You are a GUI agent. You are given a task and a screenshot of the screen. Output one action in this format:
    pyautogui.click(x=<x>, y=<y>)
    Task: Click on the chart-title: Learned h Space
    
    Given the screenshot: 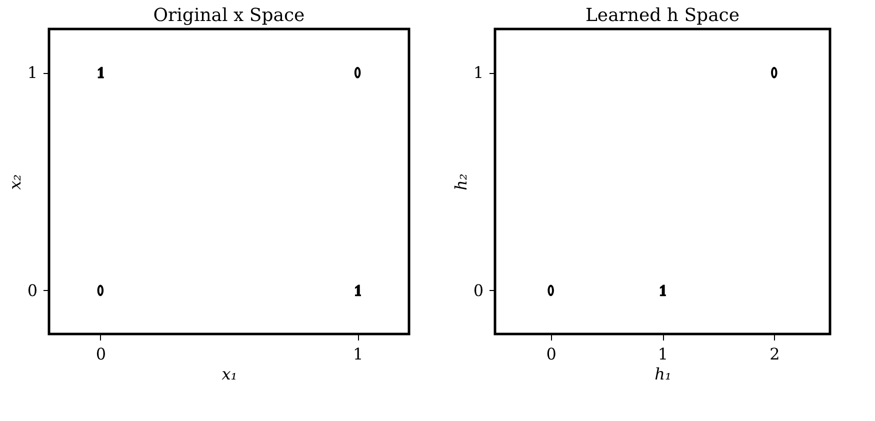 What is the action you would take?
    pyautogui.click(x=662, y=15)
    